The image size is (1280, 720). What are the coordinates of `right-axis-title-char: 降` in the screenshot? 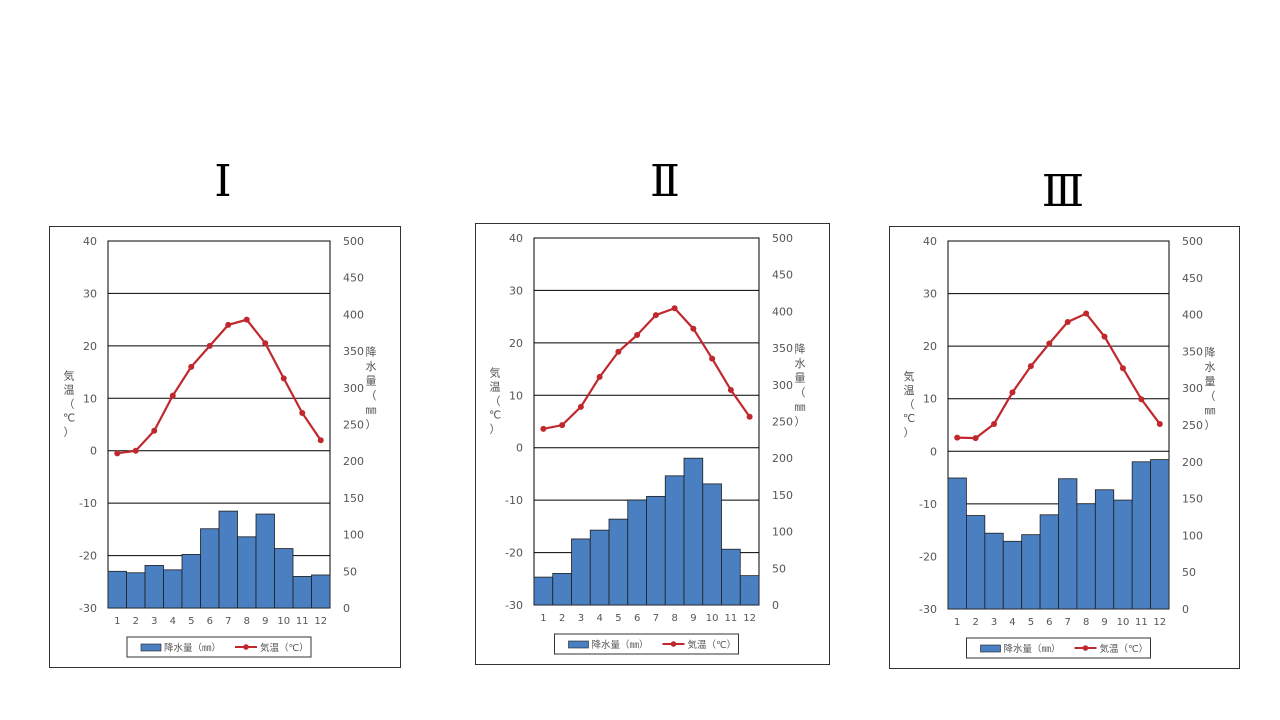 It's located at (1210, 352).